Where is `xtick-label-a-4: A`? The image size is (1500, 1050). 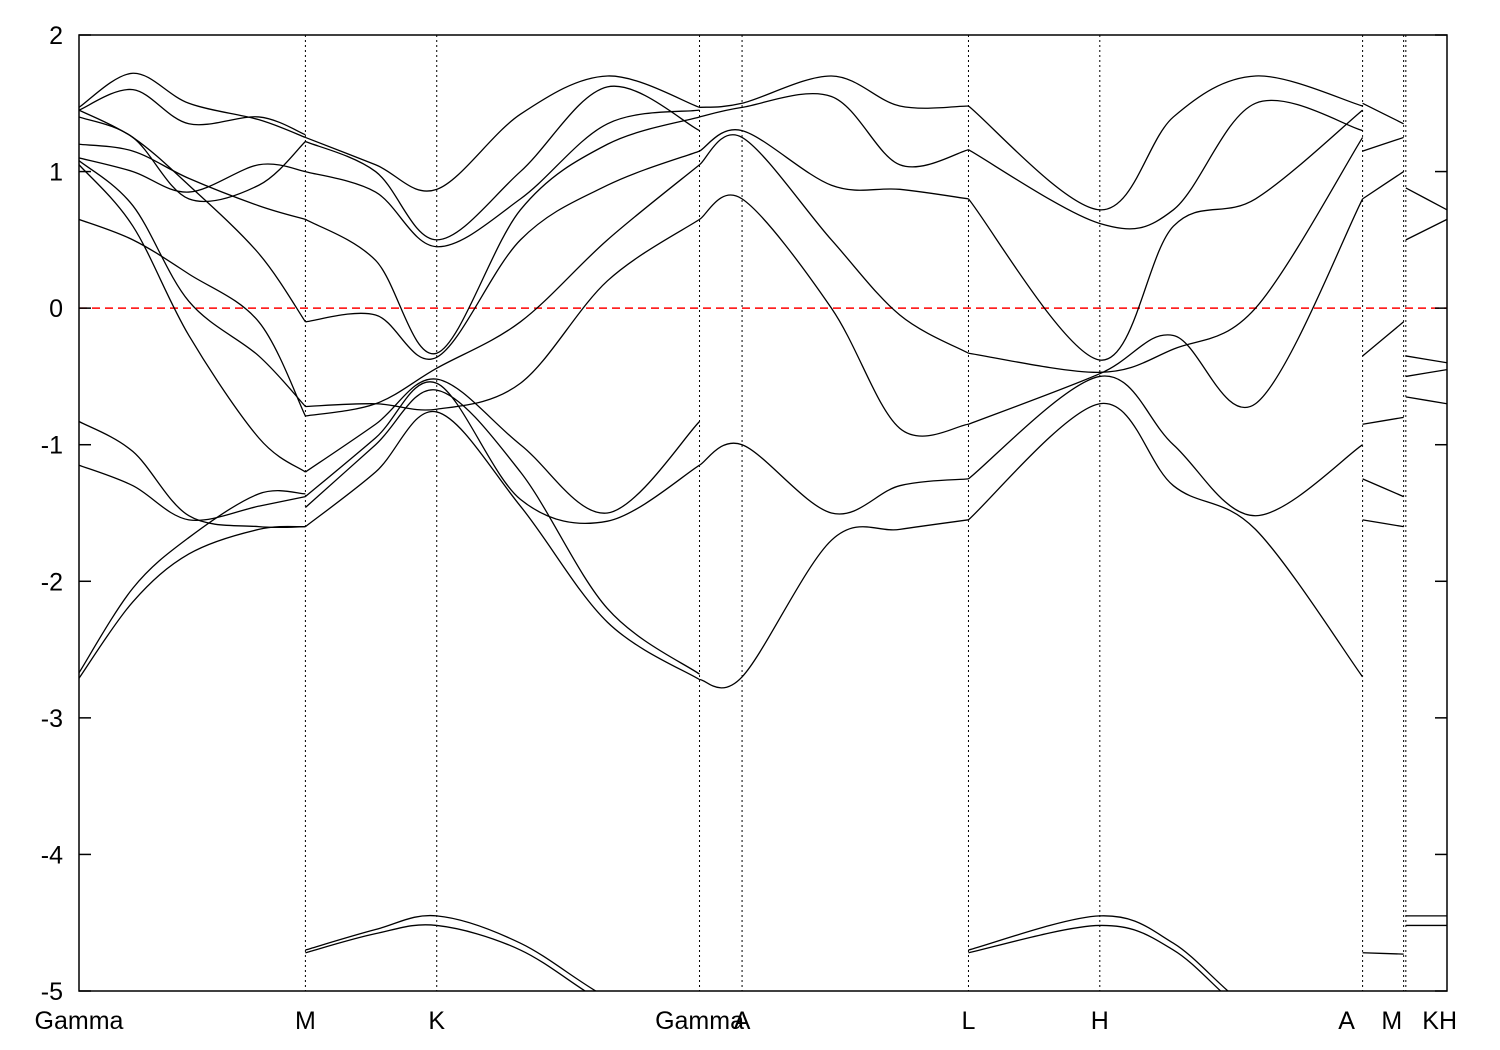 xtick-label-a-4: A is located at coordinates (742, 1021).